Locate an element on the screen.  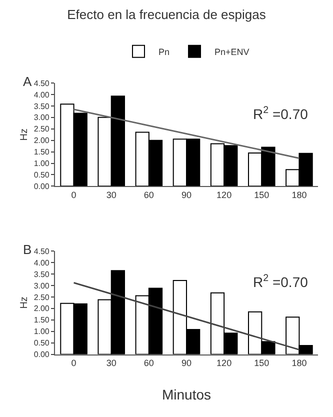
legend-label: Pn is located at coordinates (164, 51).